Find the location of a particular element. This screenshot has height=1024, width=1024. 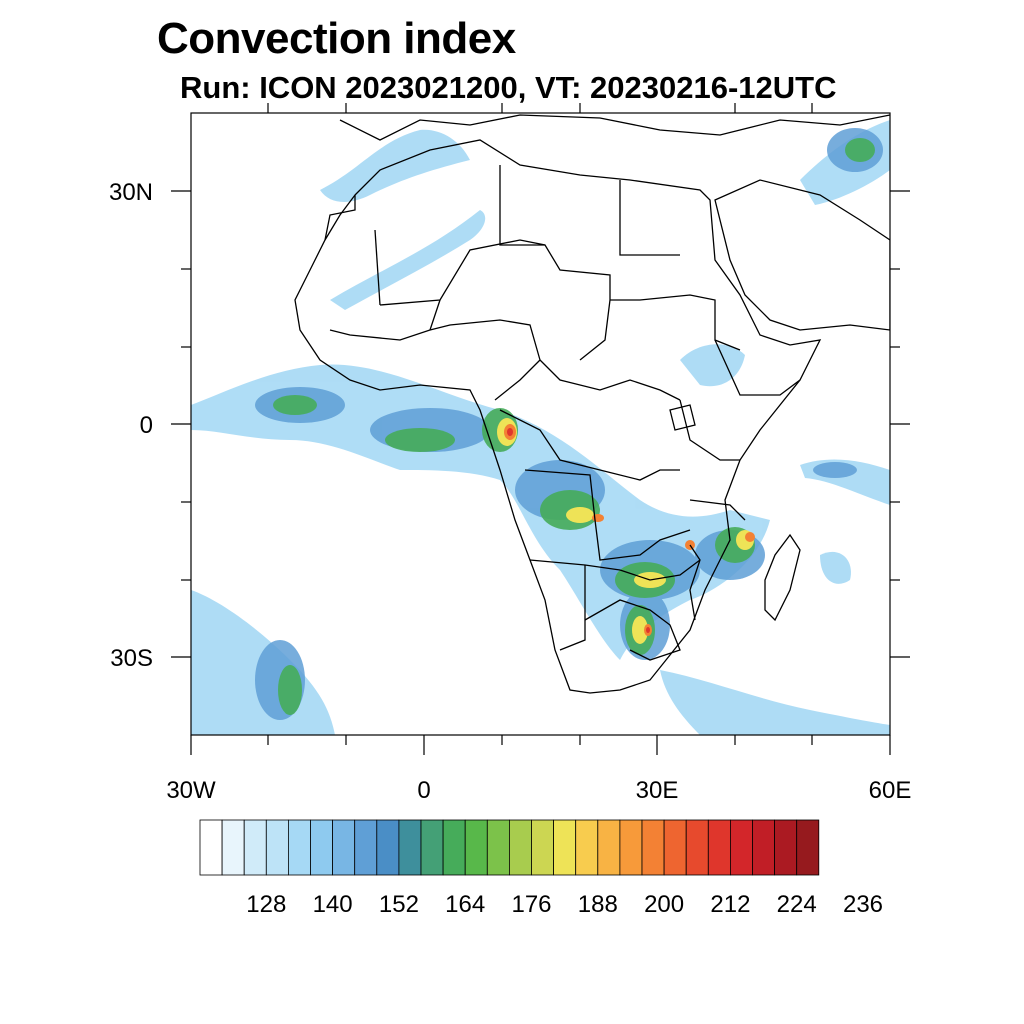

field-west-equator-green is located at coordinates (295, 405).